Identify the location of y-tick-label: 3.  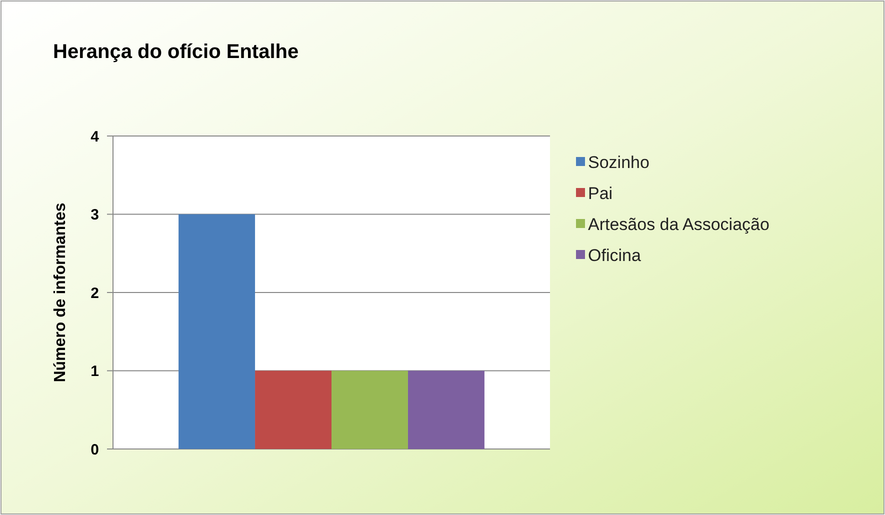
(94, 215).